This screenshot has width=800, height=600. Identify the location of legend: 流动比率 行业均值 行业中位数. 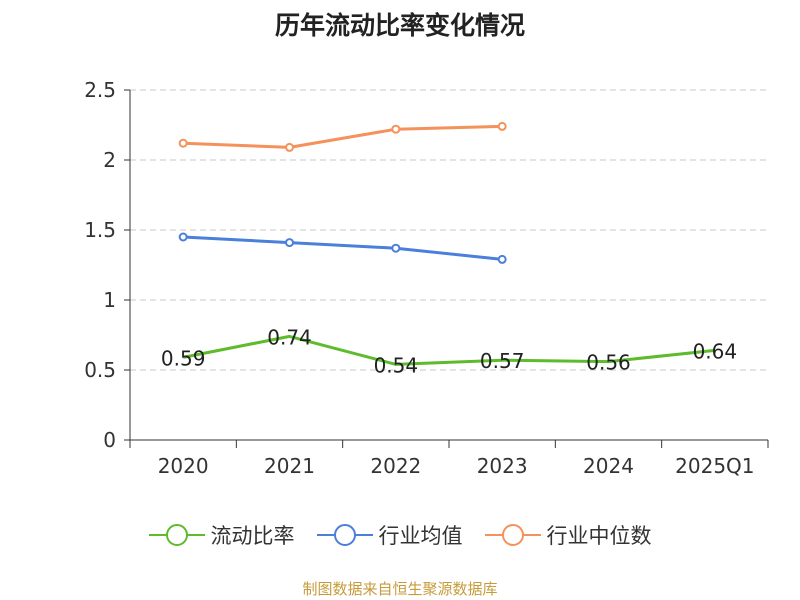
(400, 535).